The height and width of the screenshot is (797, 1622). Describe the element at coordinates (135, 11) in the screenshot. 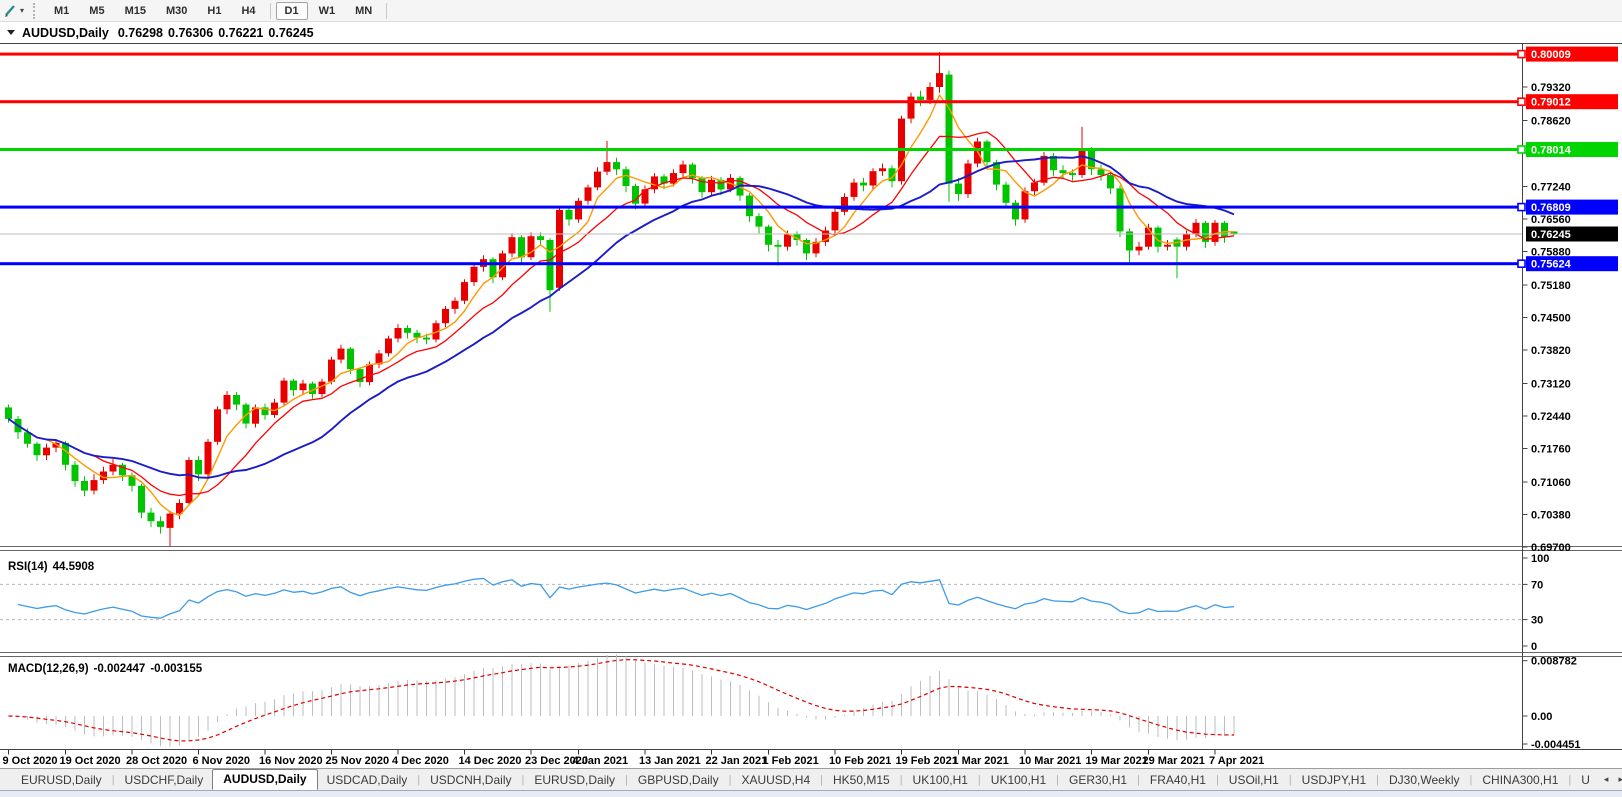

I see `timeframe-button-M15: M15` at that location.